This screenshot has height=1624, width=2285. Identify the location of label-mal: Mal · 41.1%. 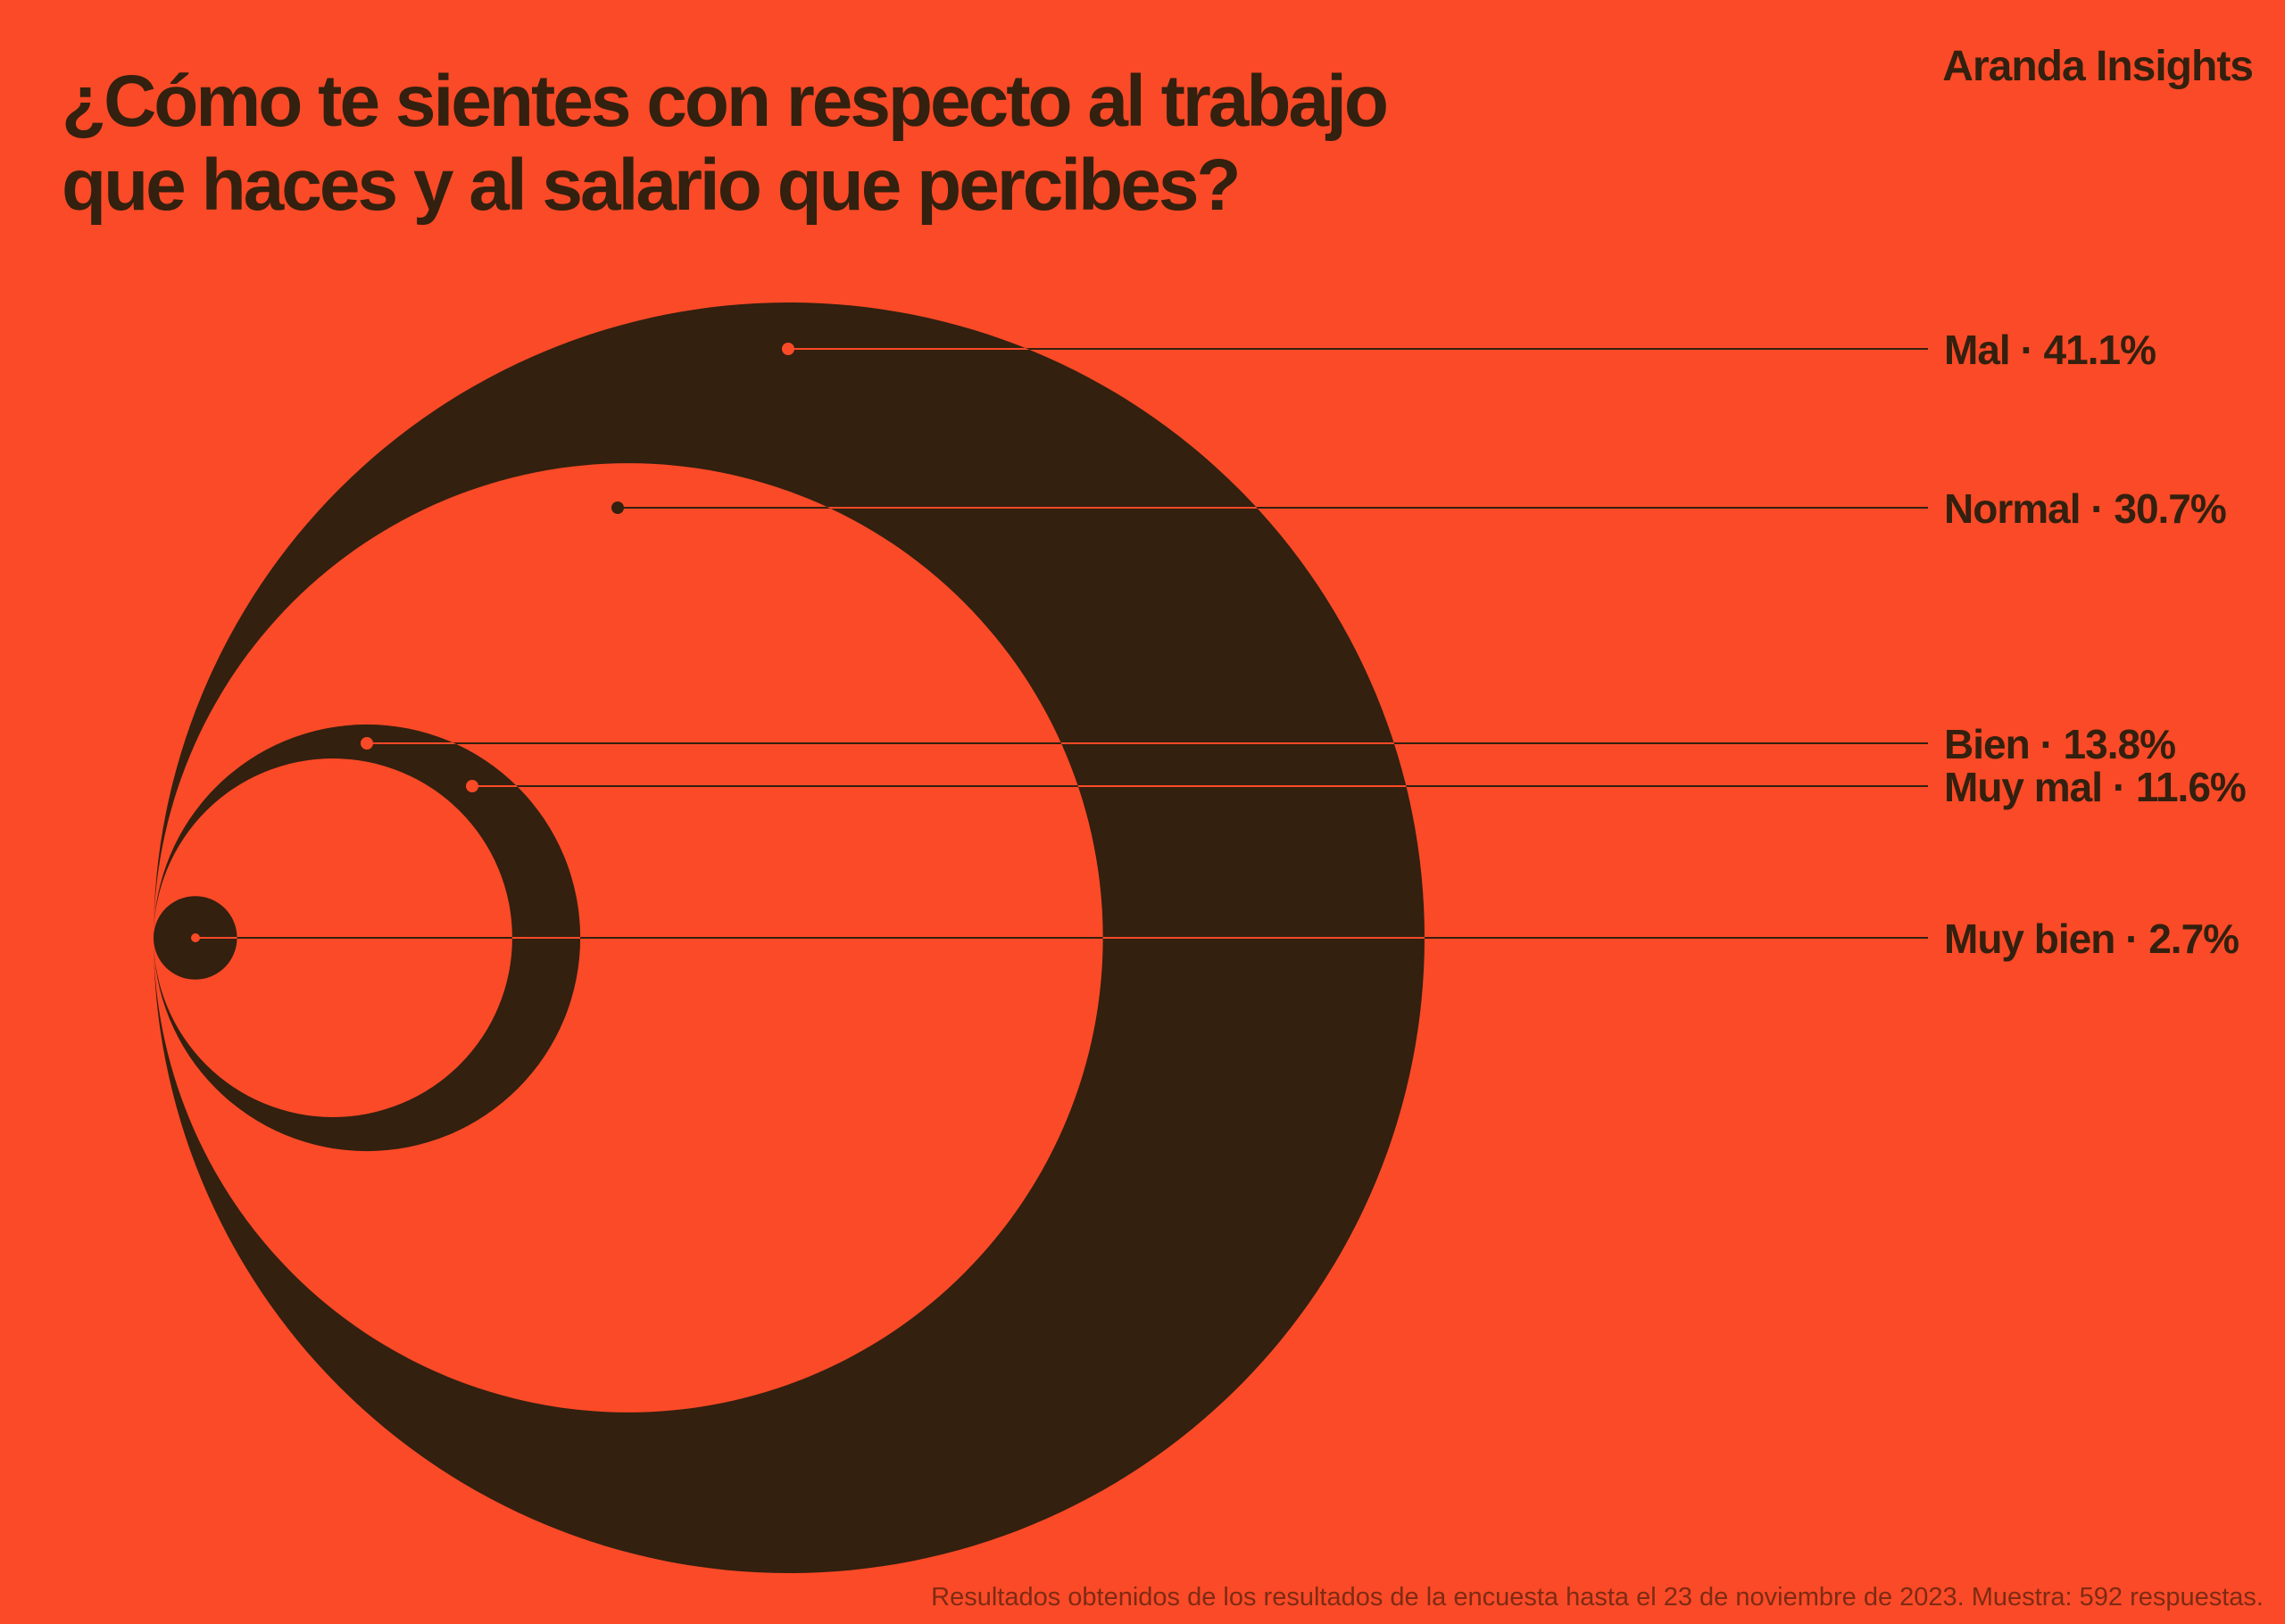
(2050, 350).